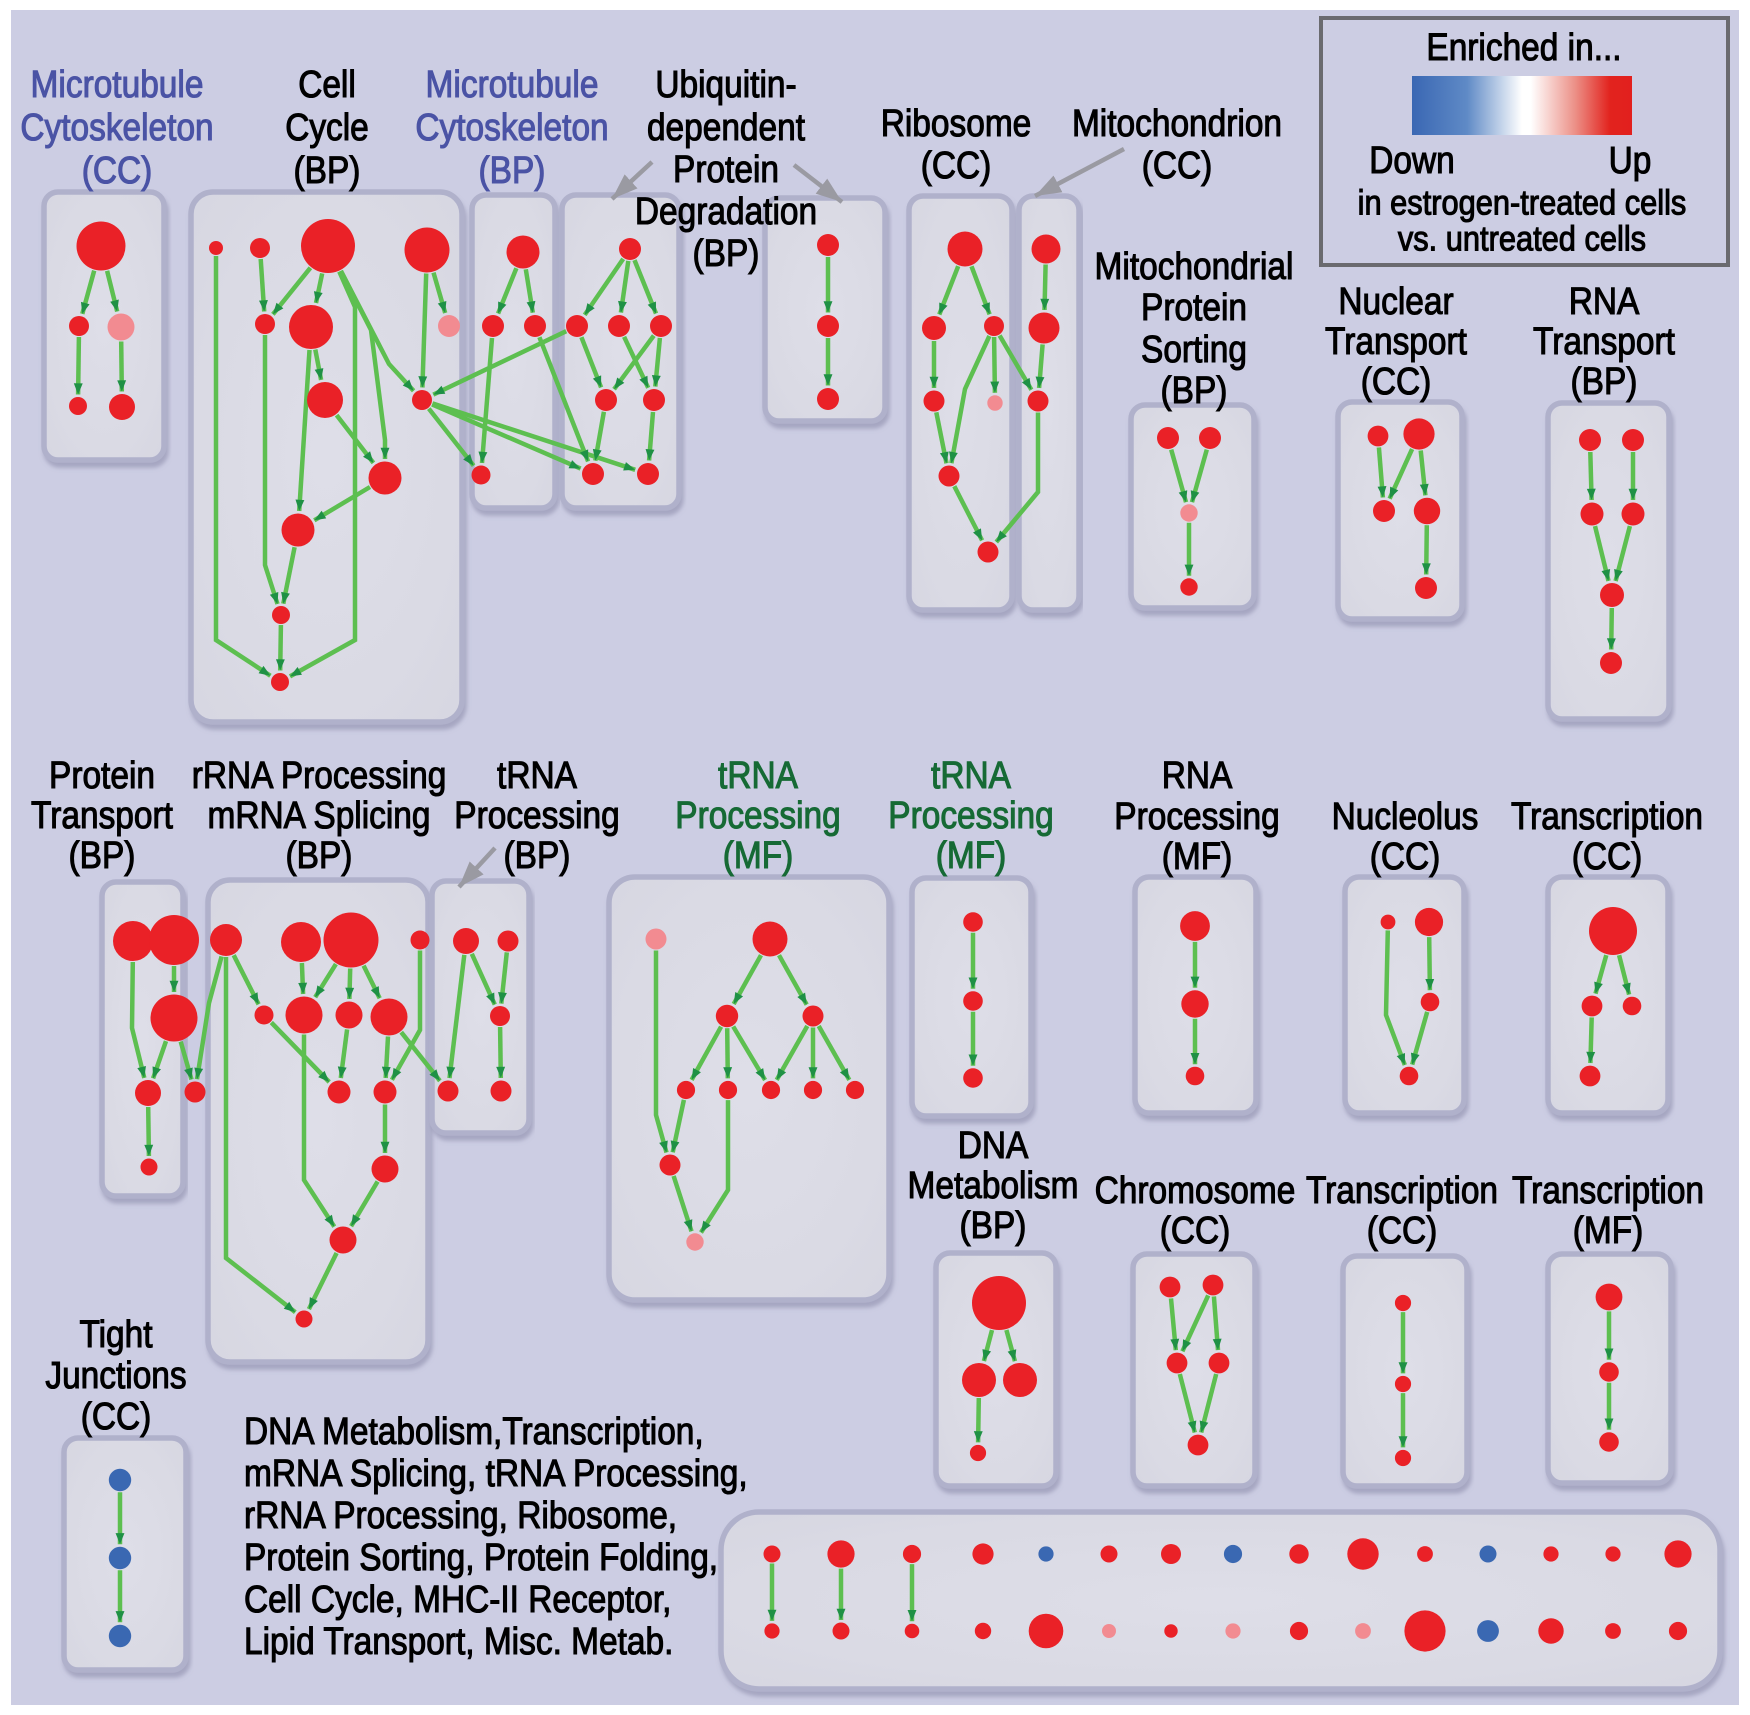  What do you see at coordinates (1177, 124) in the screenshot?
I see `svg-text: Mitochondrion` at bounding box center [1177, 124].